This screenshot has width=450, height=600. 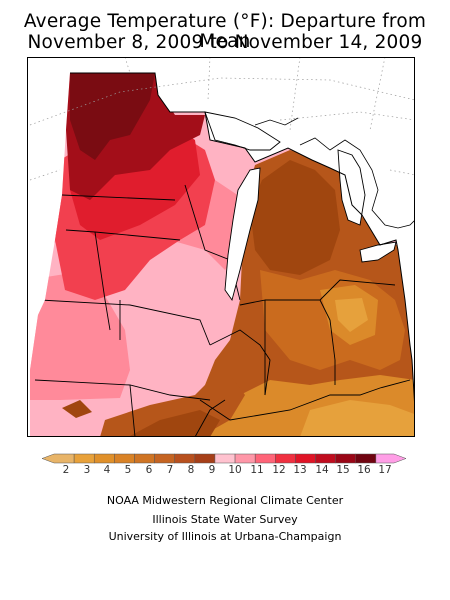 I want to click on great-lakes, so click(x=300, y=206).